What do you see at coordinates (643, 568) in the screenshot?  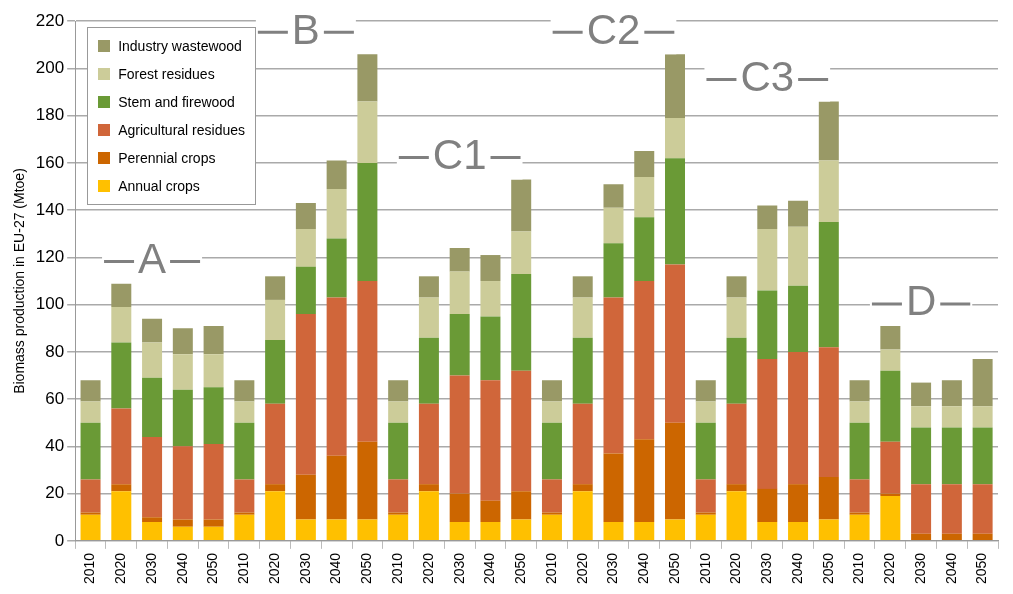 I see `x-tick-label: 2040` at bounding box center [643, 568].